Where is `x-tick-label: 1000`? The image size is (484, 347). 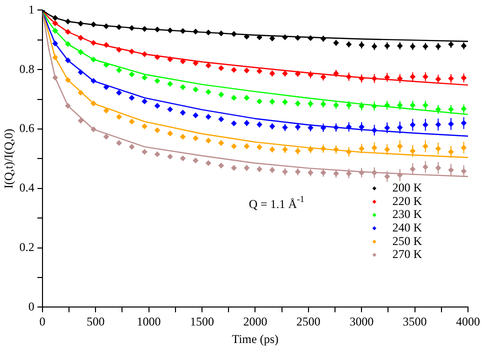
x-tick-label: 1000 is located at coordinates (148, 321).